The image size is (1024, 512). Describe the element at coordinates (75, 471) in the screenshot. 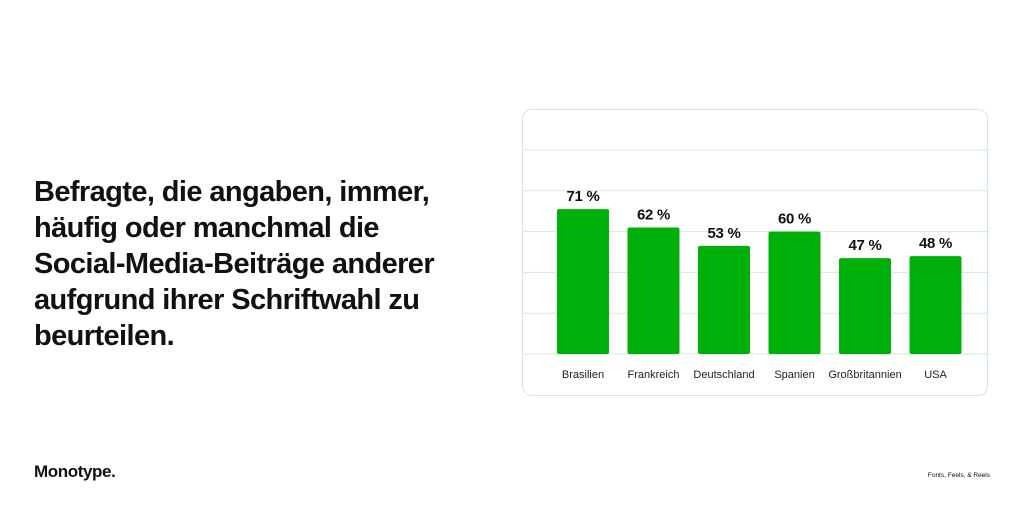

I see `brand-logo: Monotype.` at that location.